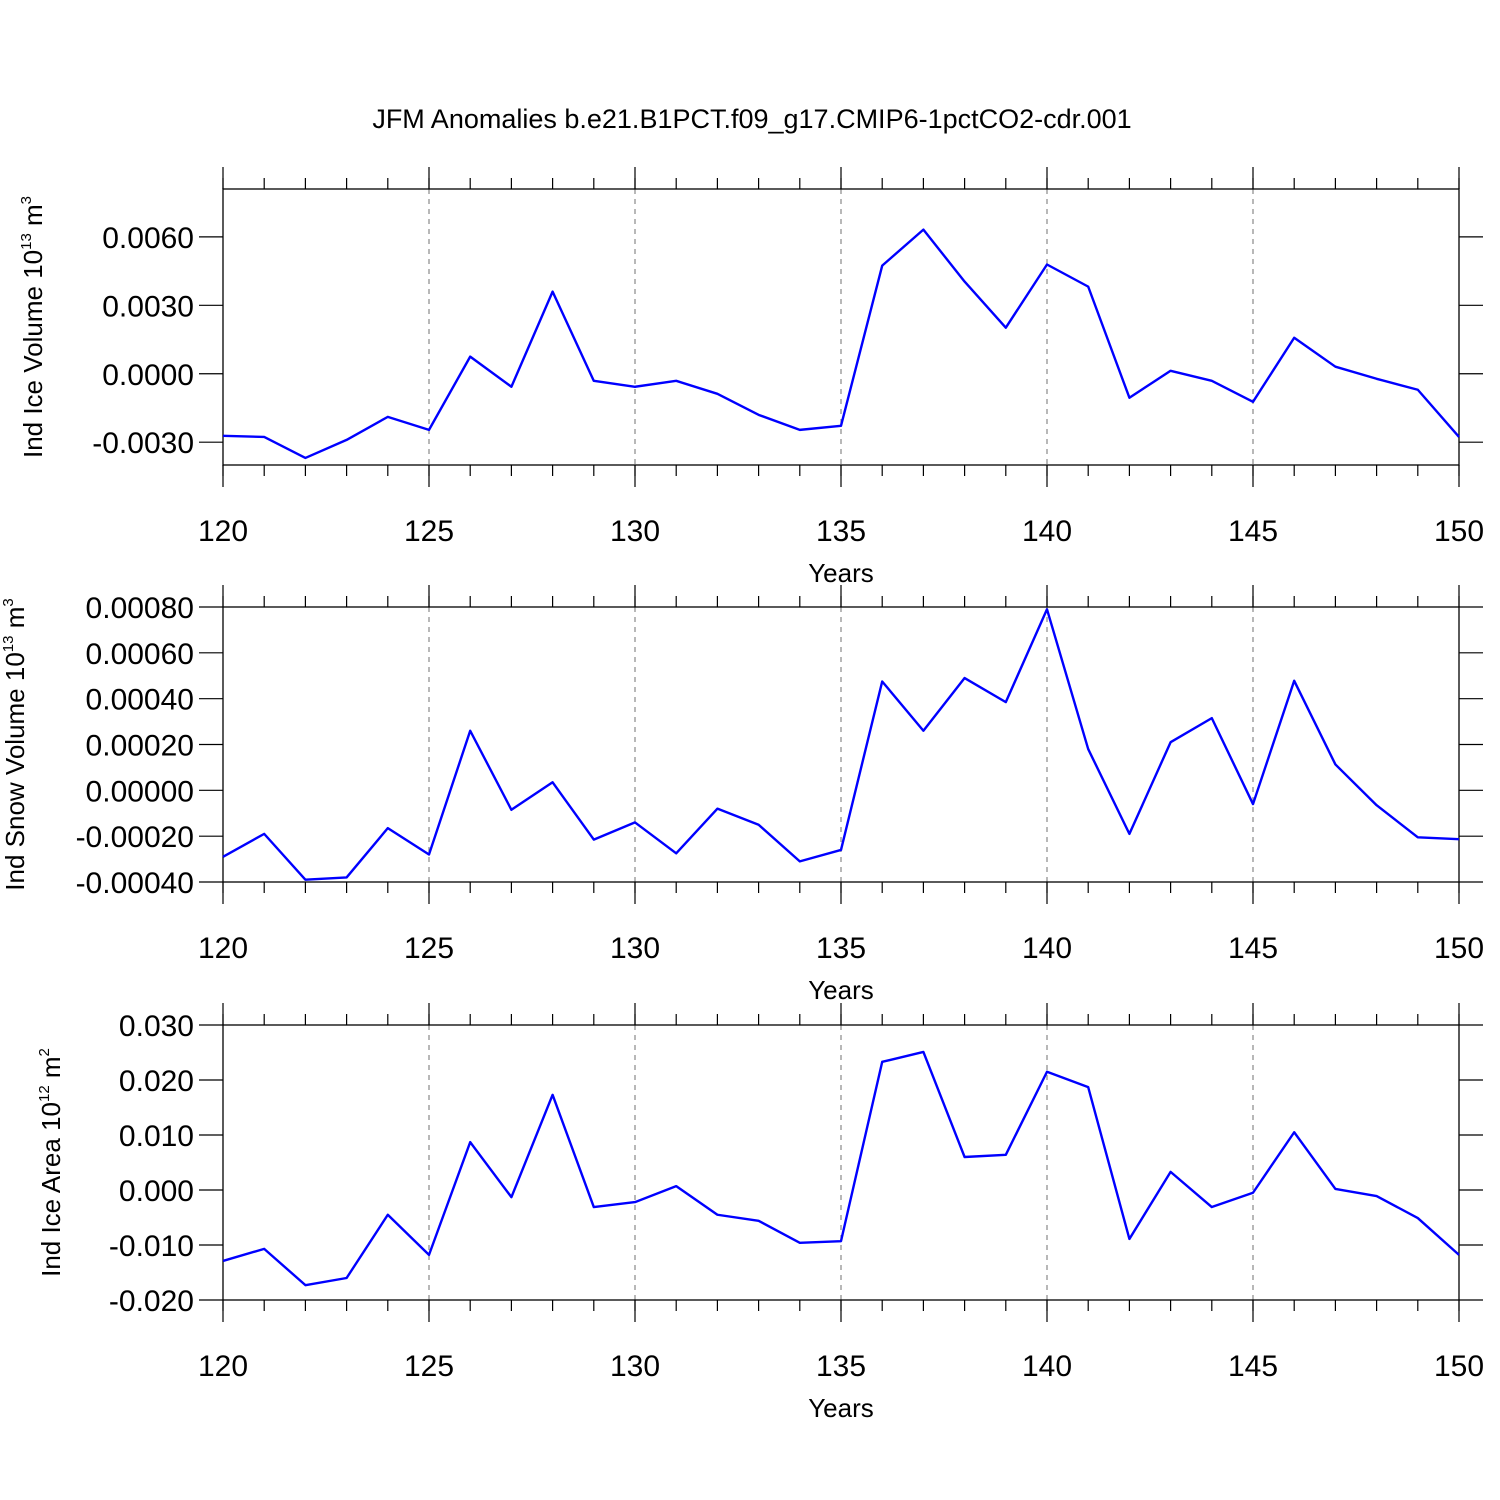  Describe the element at coordinates (140, 654) in the screenshot. I see `y-tick-label: 0.00060` at that location.